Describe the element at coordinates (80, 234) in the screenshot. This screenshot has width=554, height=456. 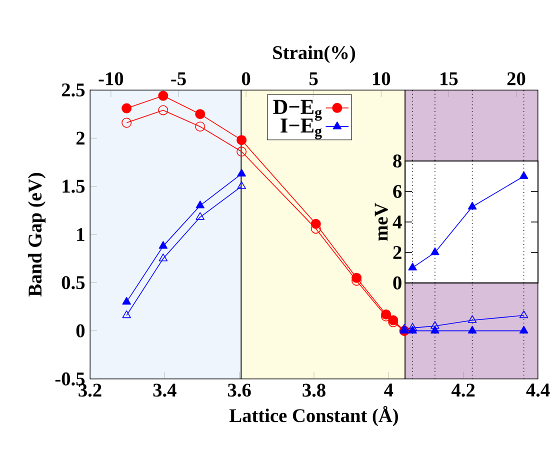
I see `y-tick-label: 1` at that location.